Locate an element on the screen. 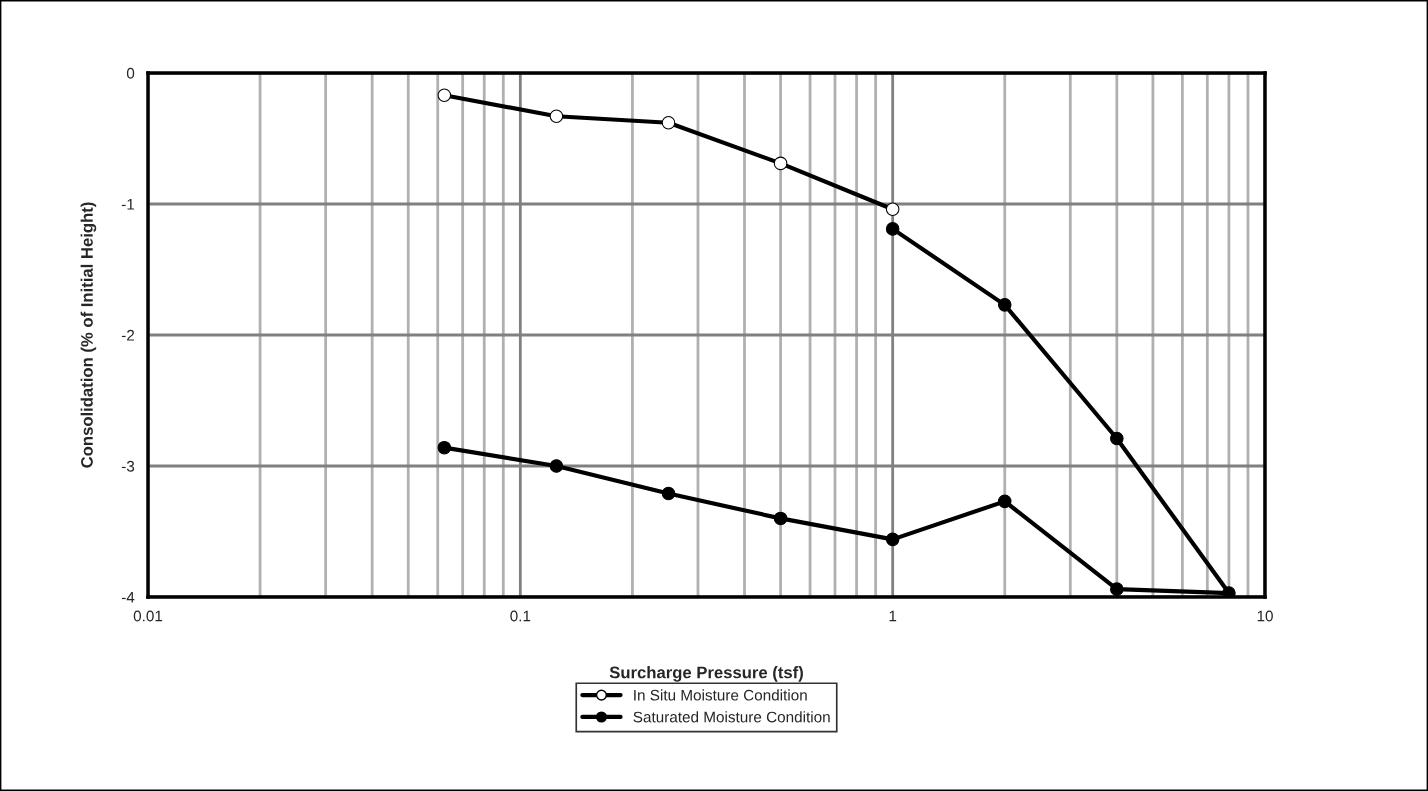  x-tick-label: 0.1 is located at coordinates (520, 616).